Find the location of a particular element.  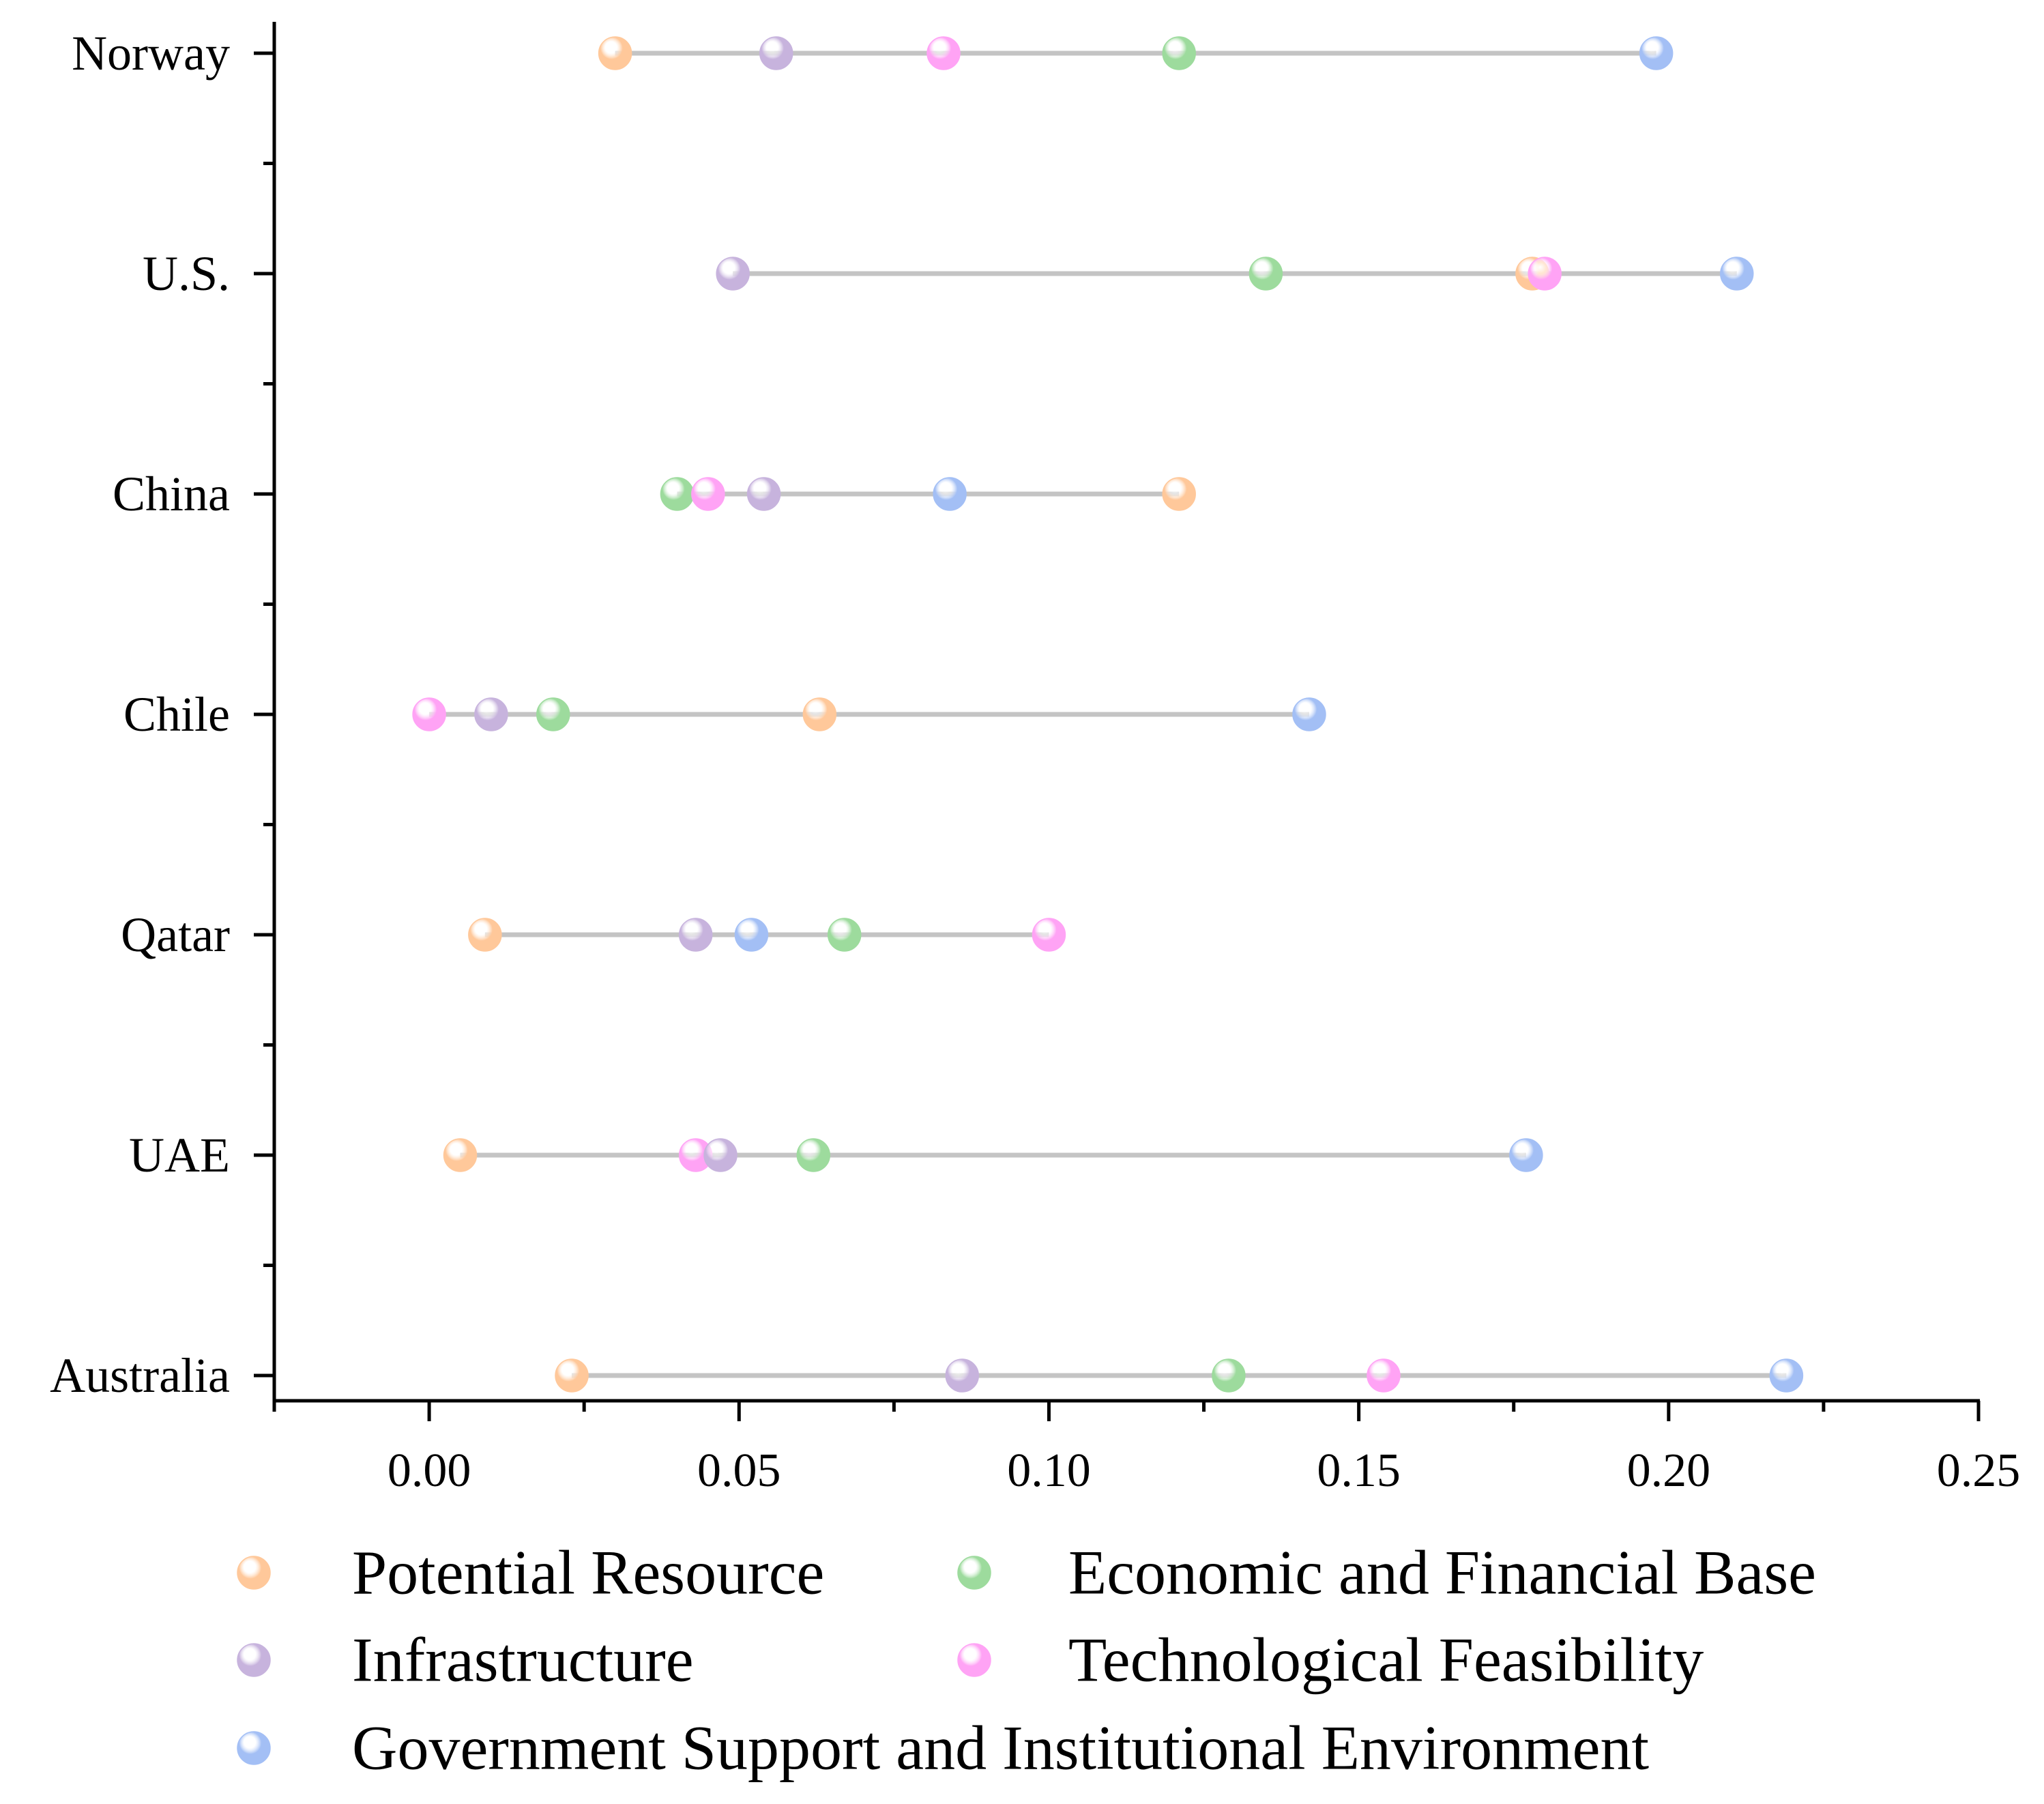

point-chile-economic-and-financial-base is located at coordinates (553, 714).